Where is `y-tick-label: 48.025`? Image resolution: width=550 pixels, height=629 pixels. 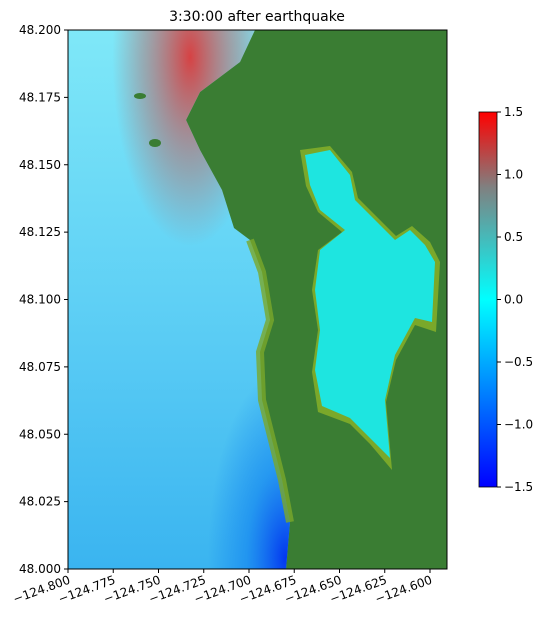 y-tick-label: 48.025 is located at coordinates (40, 502).